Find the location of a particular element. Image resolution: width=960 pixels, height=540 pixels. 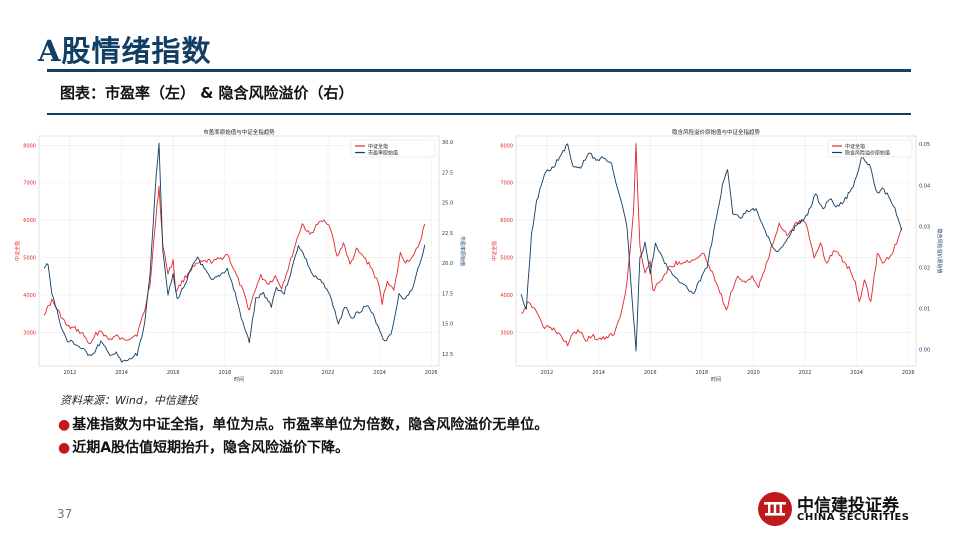

y-right-tick-label: 0.03 is located at coordinates (924, 227).